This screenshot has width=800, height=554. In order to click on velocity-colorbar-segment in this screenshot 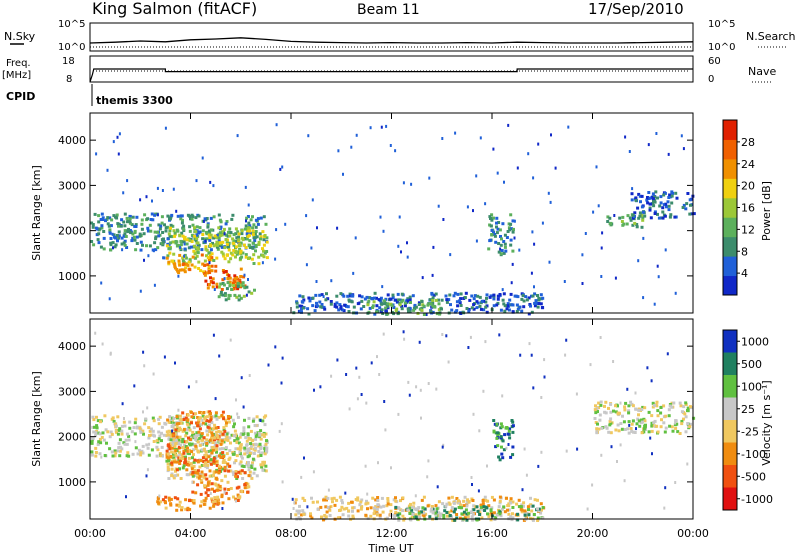, I will do `click(730, 386)`.